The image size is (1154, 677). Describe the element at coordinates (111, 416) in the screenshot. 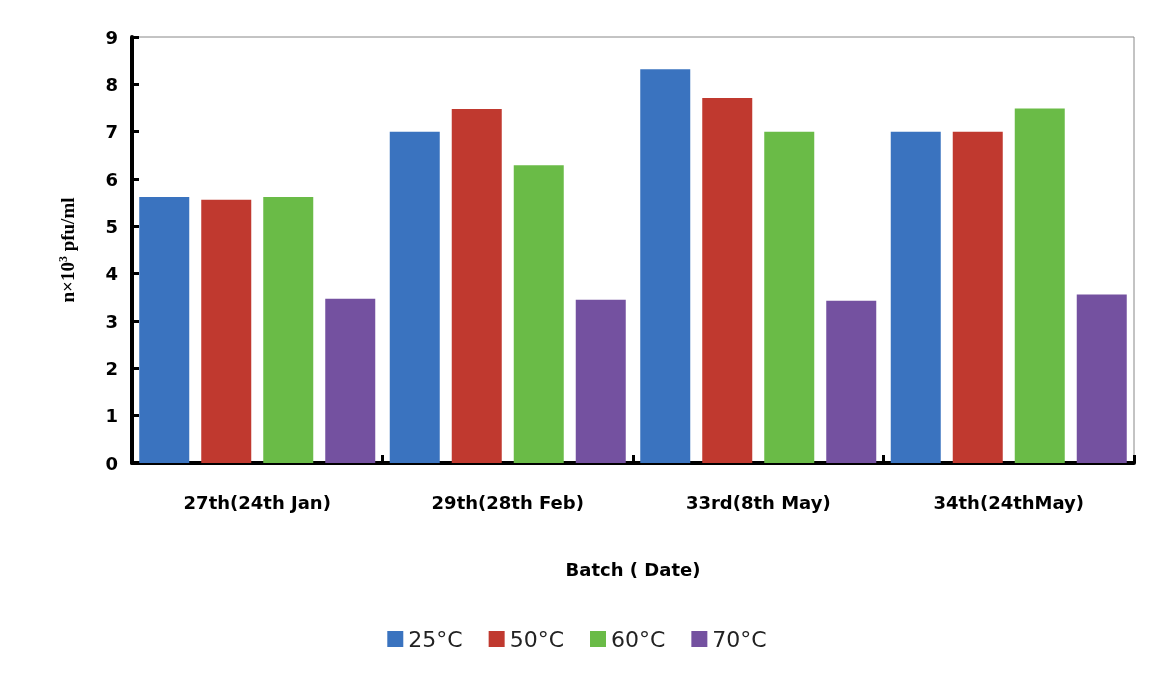

I see `y-tick-label: 1` at that location.